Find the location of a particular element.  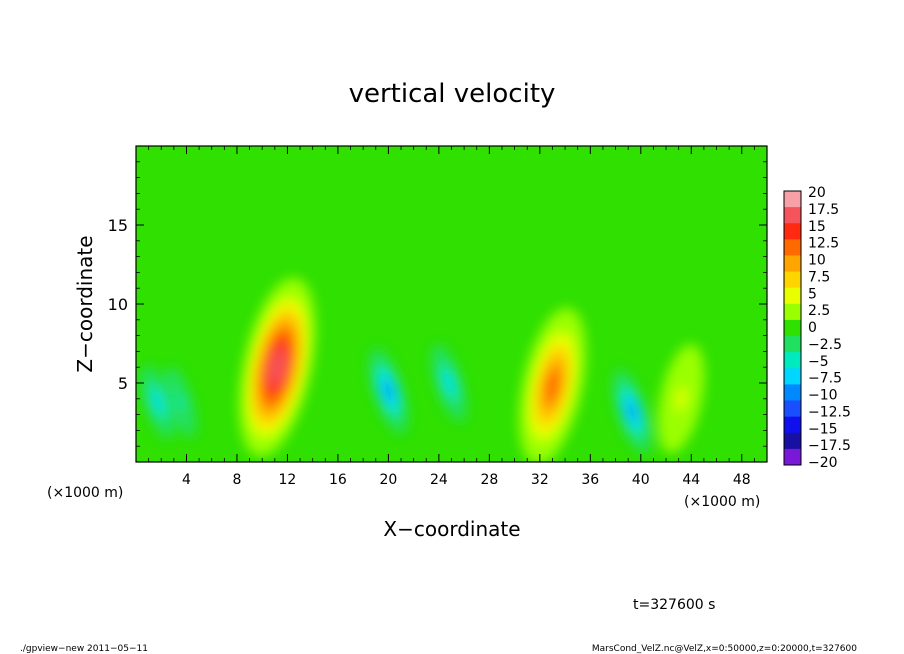

colorbar-label: −15 is located at coordinates (823, 429).